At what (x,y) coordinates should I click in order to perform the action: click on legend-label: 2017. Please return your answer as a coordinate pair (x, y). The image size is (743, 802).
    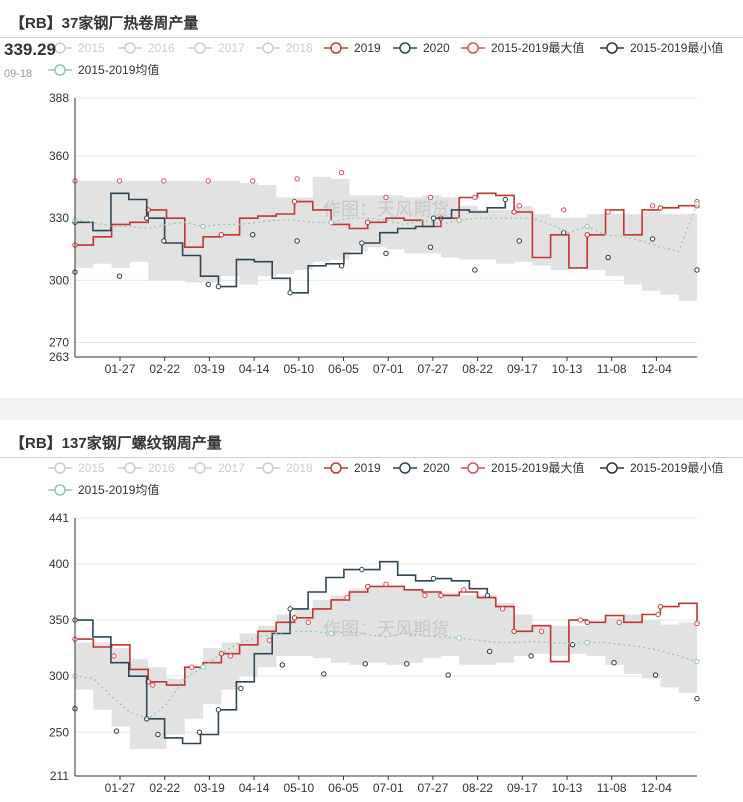
    Looking at the image, I should click on (231, 468).